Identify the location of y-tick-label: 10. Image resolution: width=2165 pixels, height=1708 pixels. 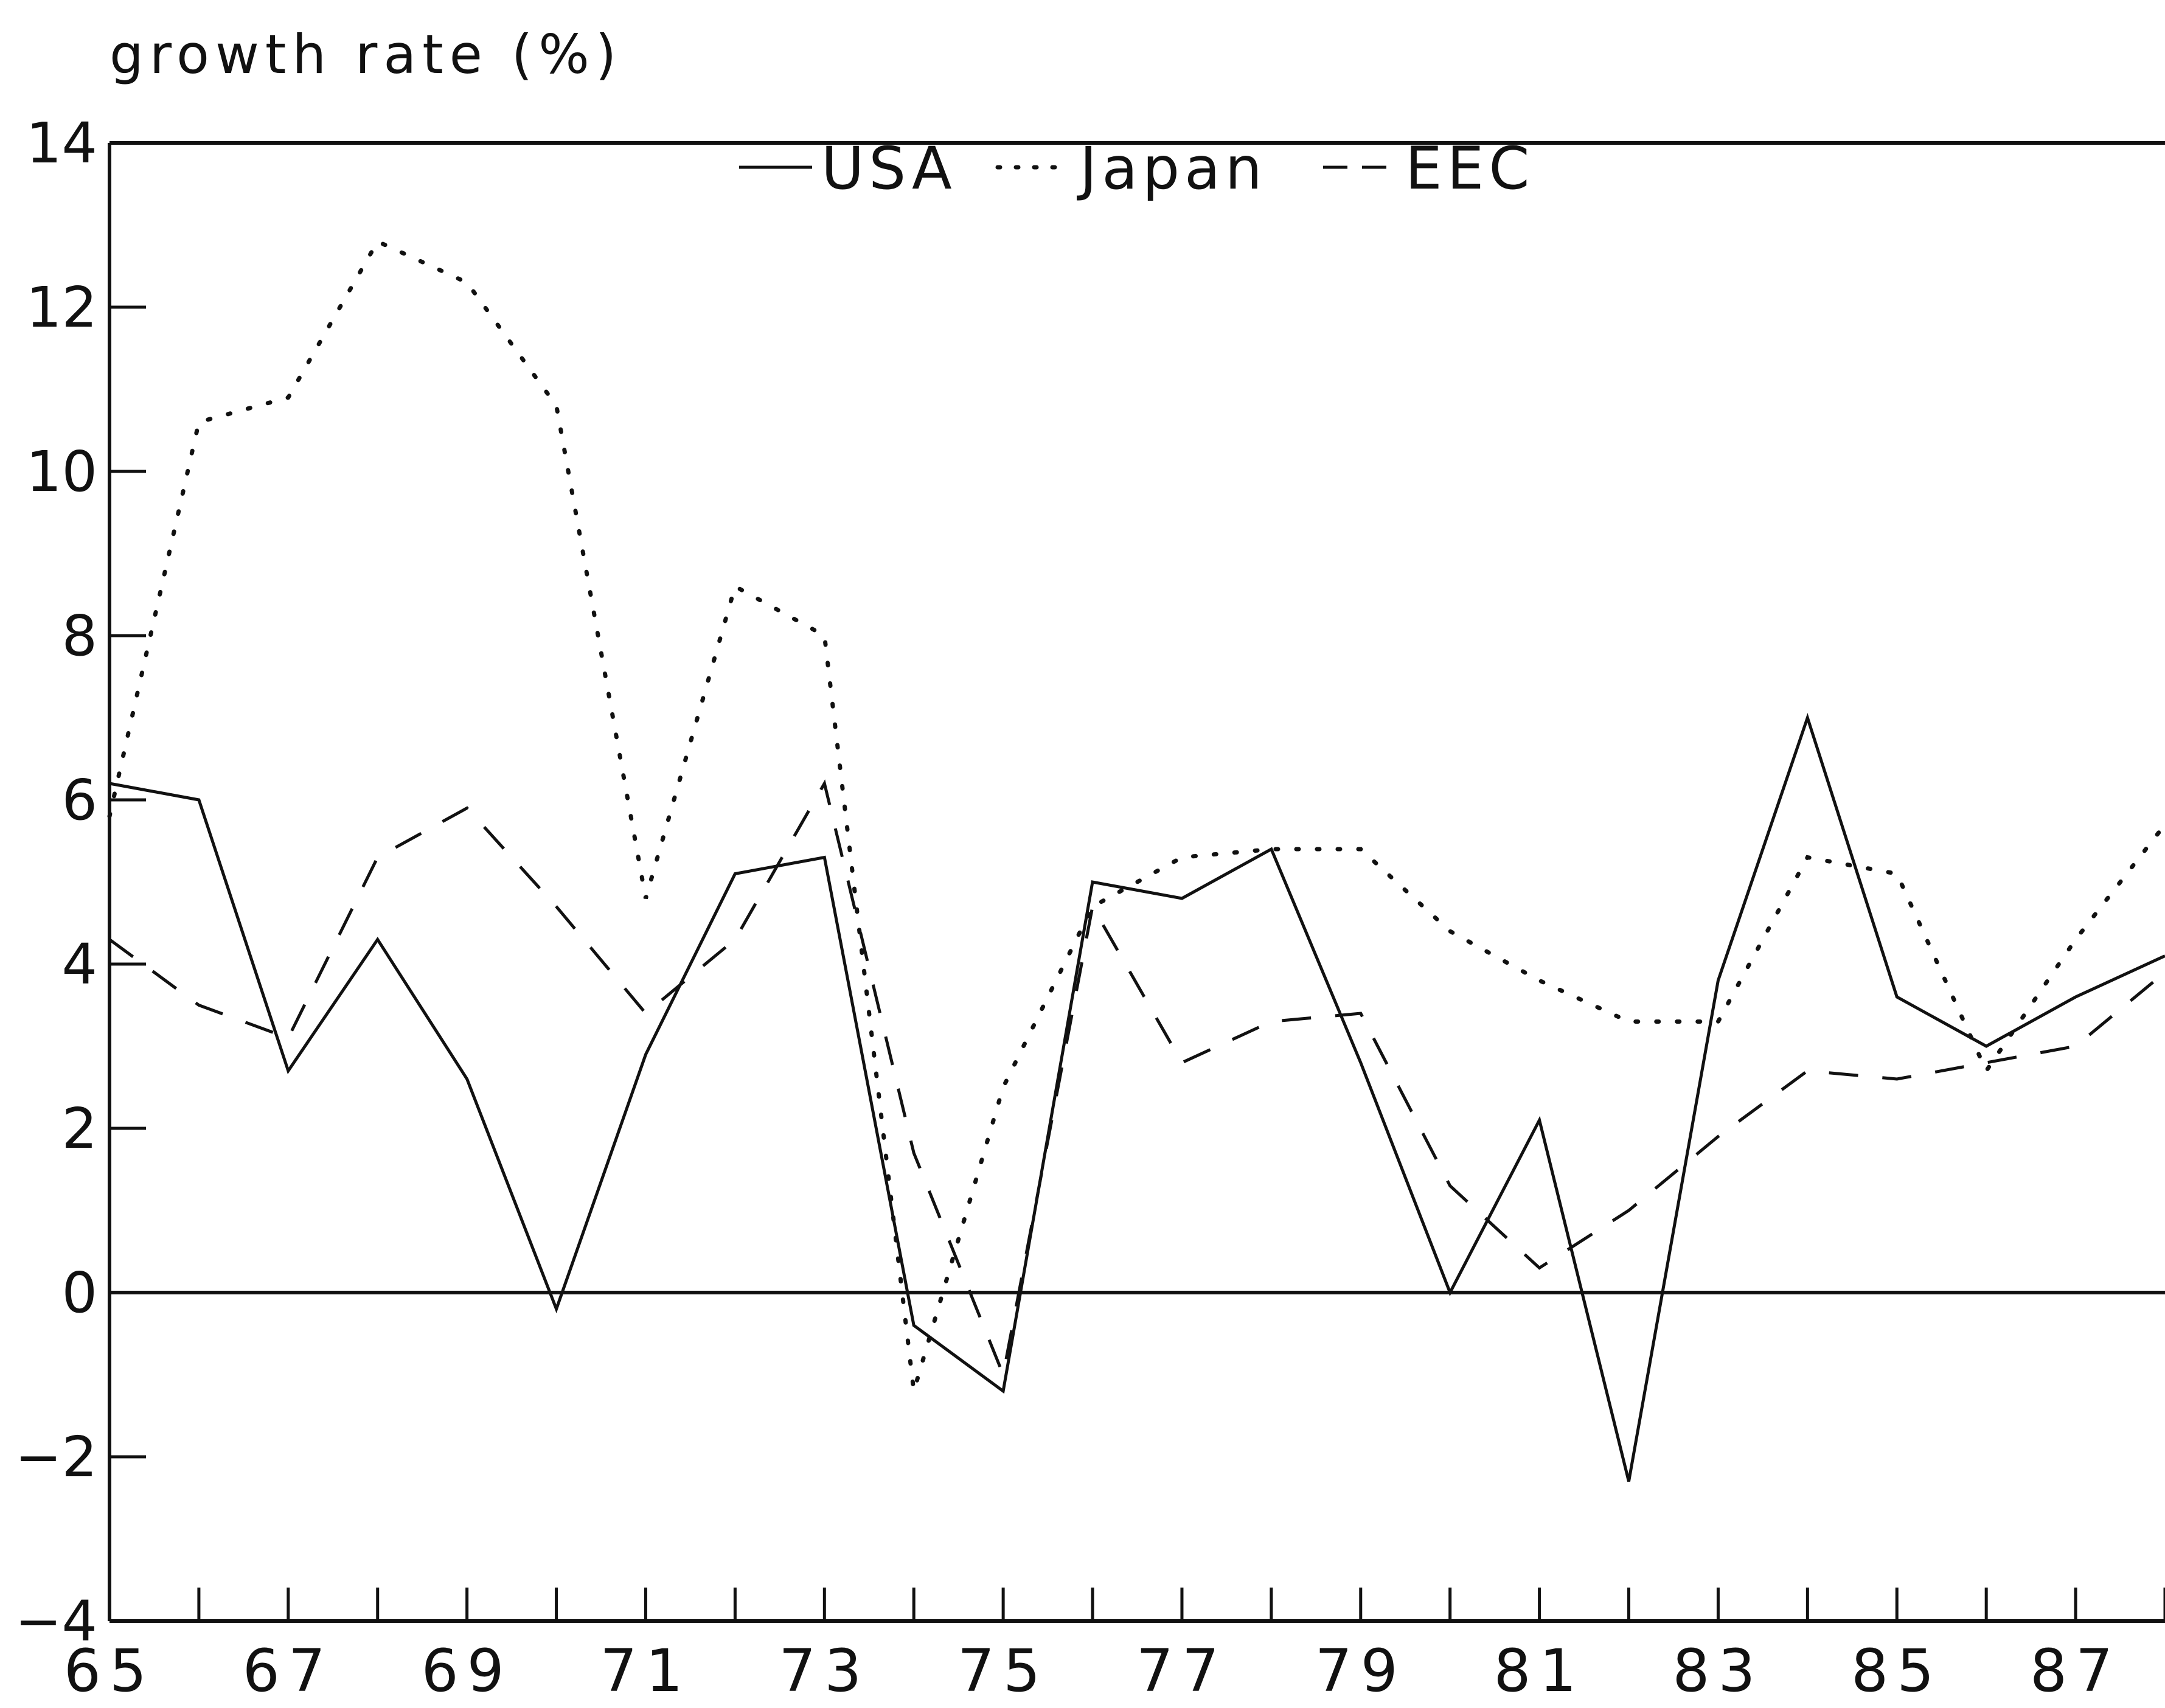
(61, 471).